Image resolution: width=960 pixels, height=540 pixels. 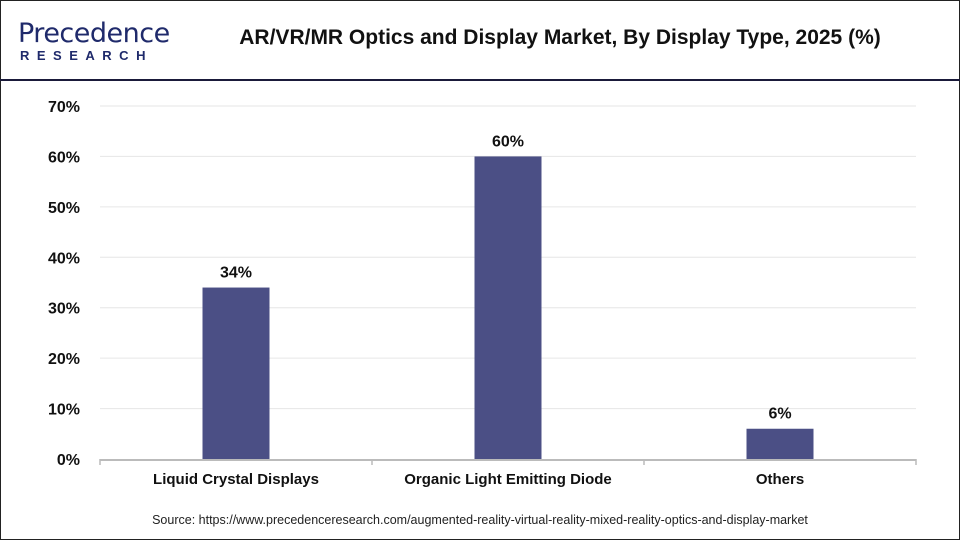 What do you see at coordinates (68, 460) in the screenshot?
I see `y-tick-label: 0%` at bounding box center [68, 460].